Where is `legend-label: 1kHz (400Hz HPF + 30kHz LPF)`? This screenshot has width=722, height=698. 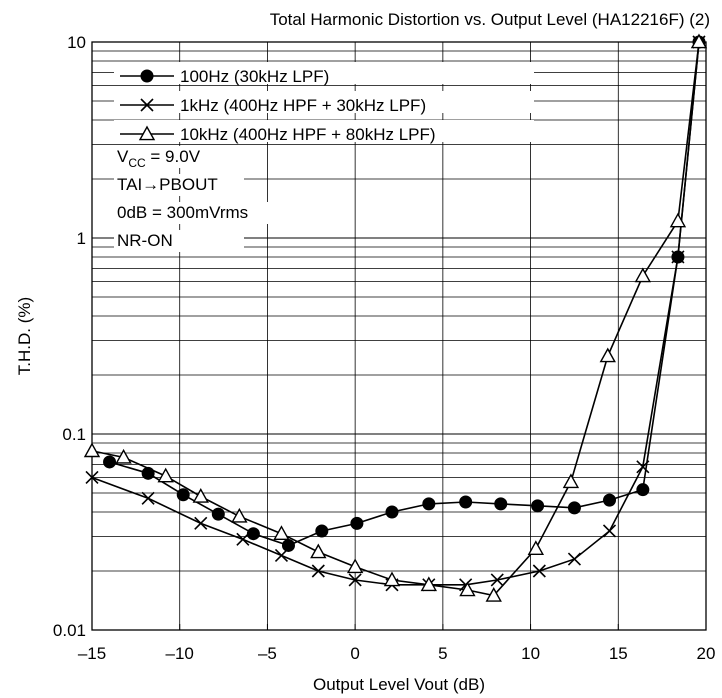
legend-label: 1kHz (400Hz HPF + 30kHz LPF) is located at coordinates (303, 105).